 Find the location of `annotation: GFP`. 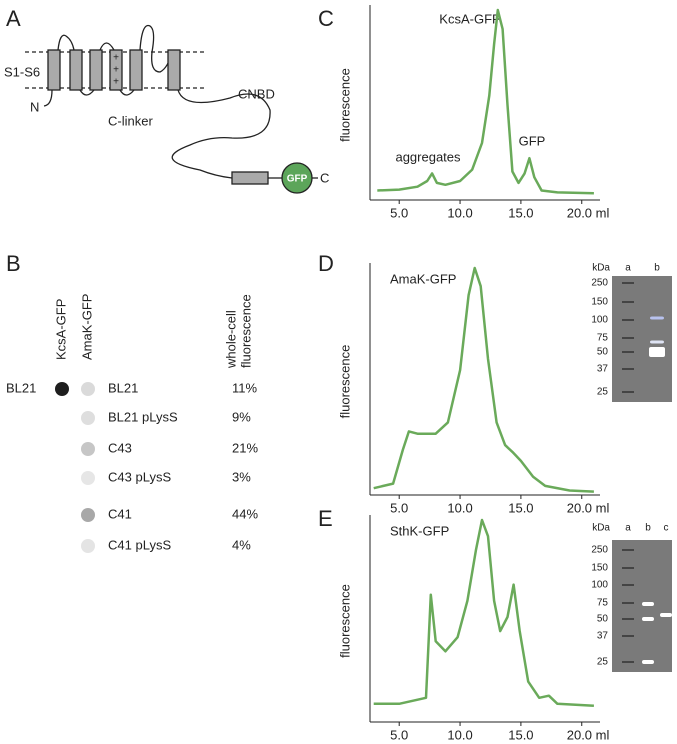

annotation: GFP is located at coordinates (532, 140).